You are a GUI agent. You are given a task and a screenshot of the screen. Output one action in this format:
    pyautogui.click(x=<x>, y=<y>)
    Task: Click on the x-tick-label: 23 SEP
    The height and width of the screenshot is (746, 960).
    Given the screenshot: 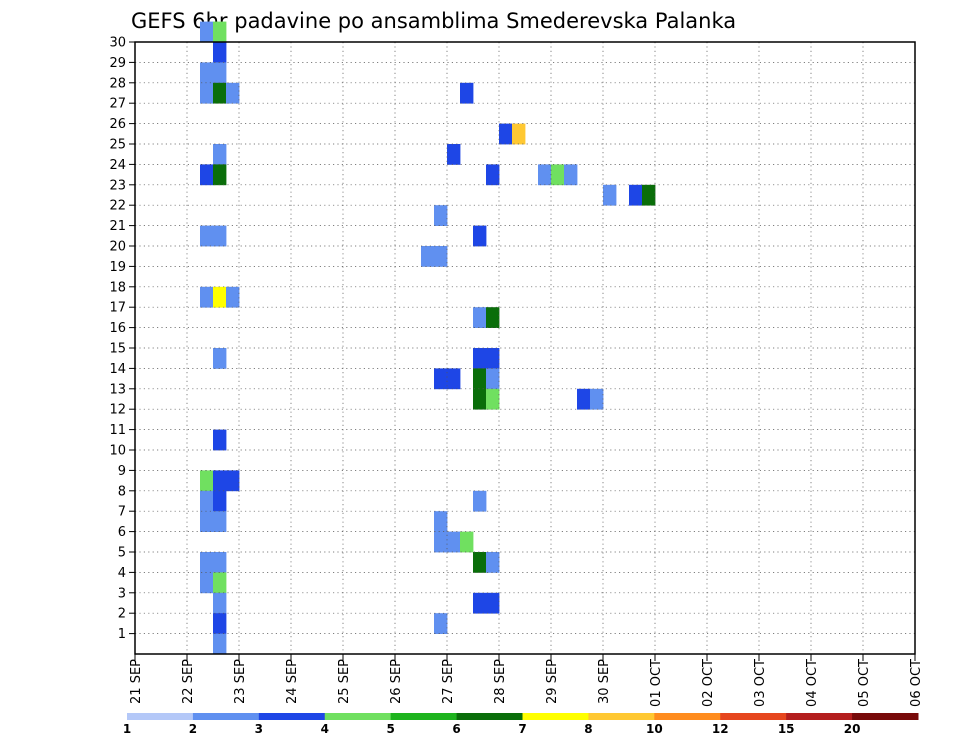 What is the action you would take?
    pyautogui.click(x=240, y=681)
    